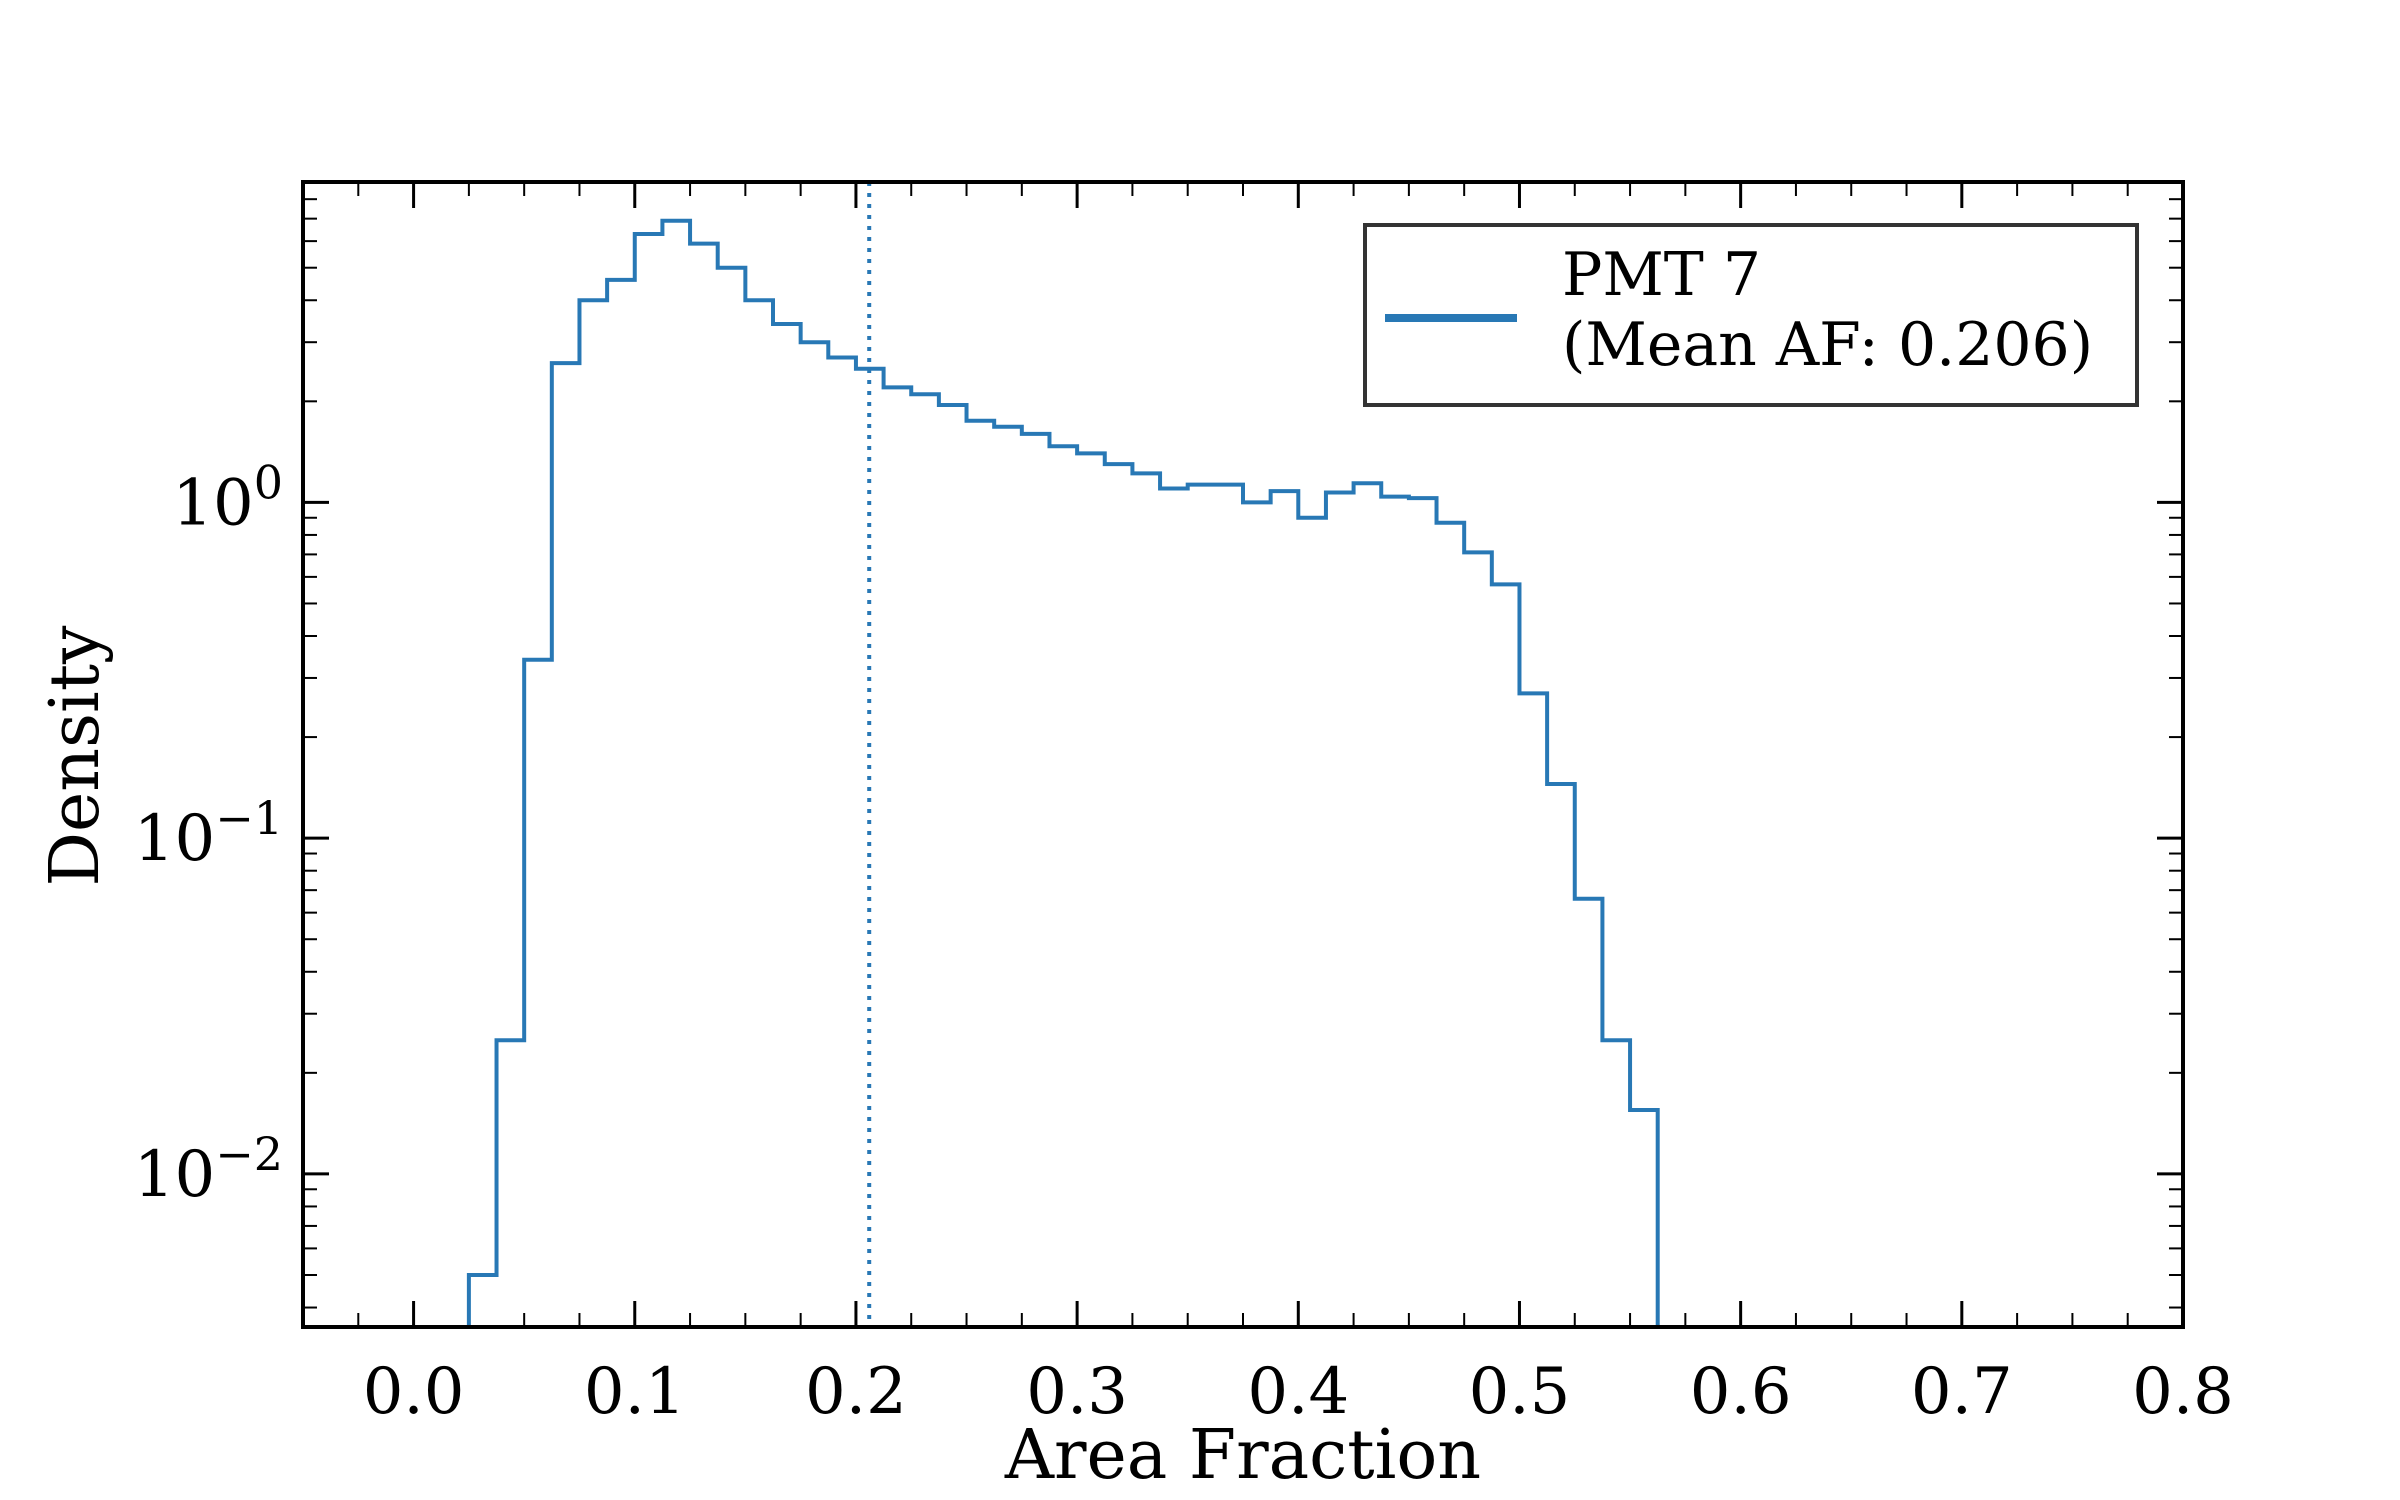 This screenshot has width=2400, height=1500. What do you see at coordinates (1520, 1392) in the screenshot?
I see `x-tick-label: 0.5` at bounding box center [1520, 1392].